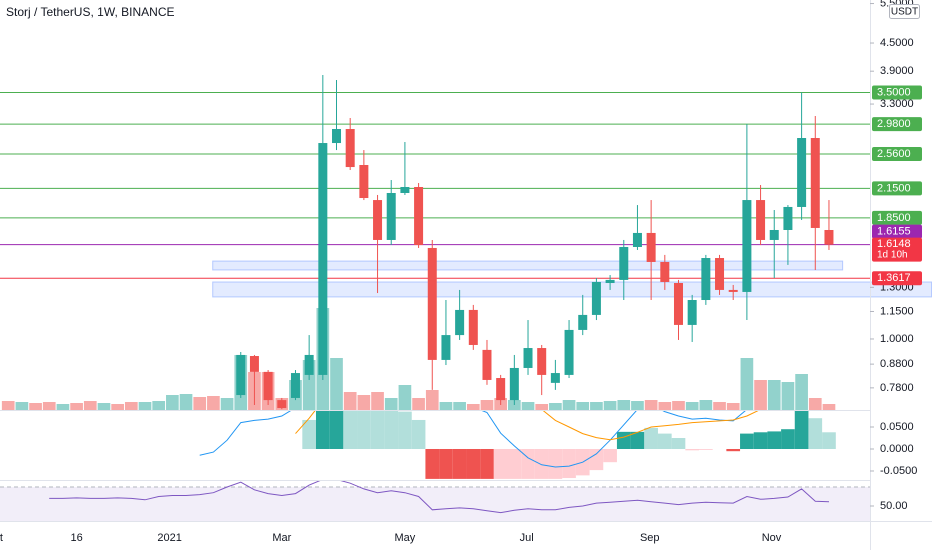 Image resolution: width=932 pixels, height=550 pixels. What do you see at coordinates (897, 339) in the screenshot?
I see `y-tick-label: 1.0000` at bounding box center [897, 339].